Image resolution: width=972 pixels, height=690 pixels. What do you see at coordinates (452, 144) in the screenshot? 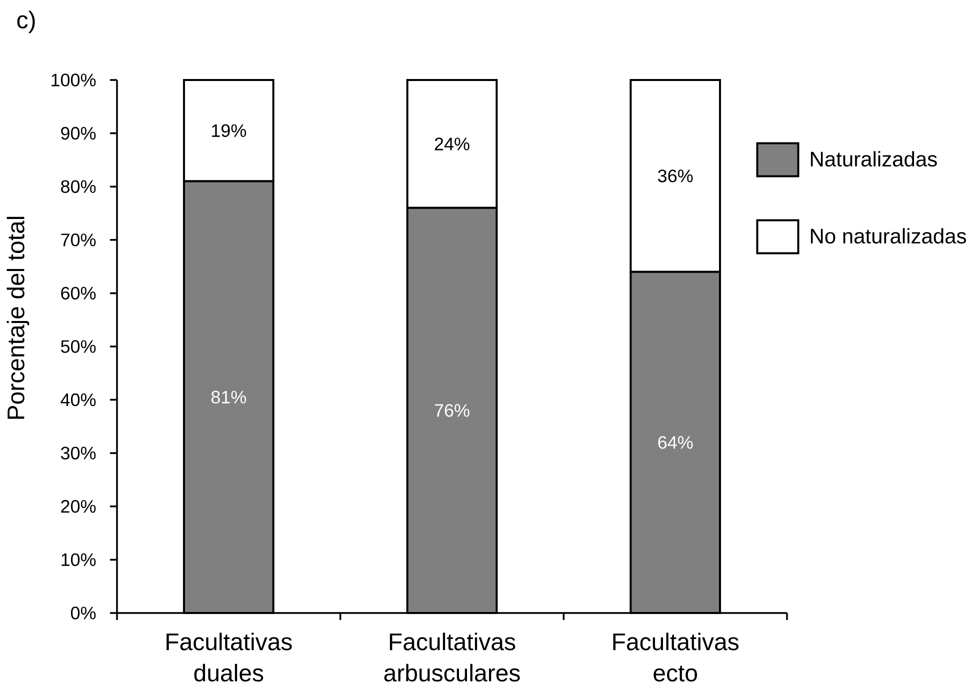
I see `data-label: 24%` at bounding box center [452, 144].